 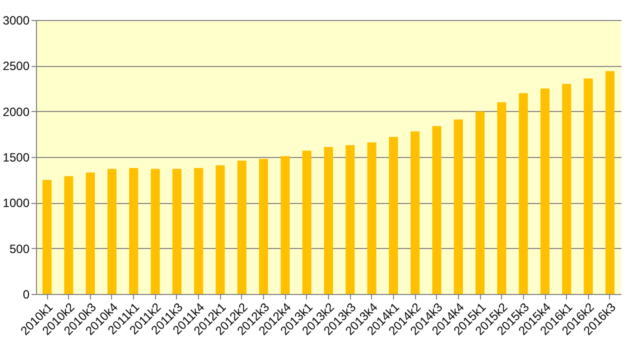 I want to click on y-tick-label: 500, so click(x=19, y=249).